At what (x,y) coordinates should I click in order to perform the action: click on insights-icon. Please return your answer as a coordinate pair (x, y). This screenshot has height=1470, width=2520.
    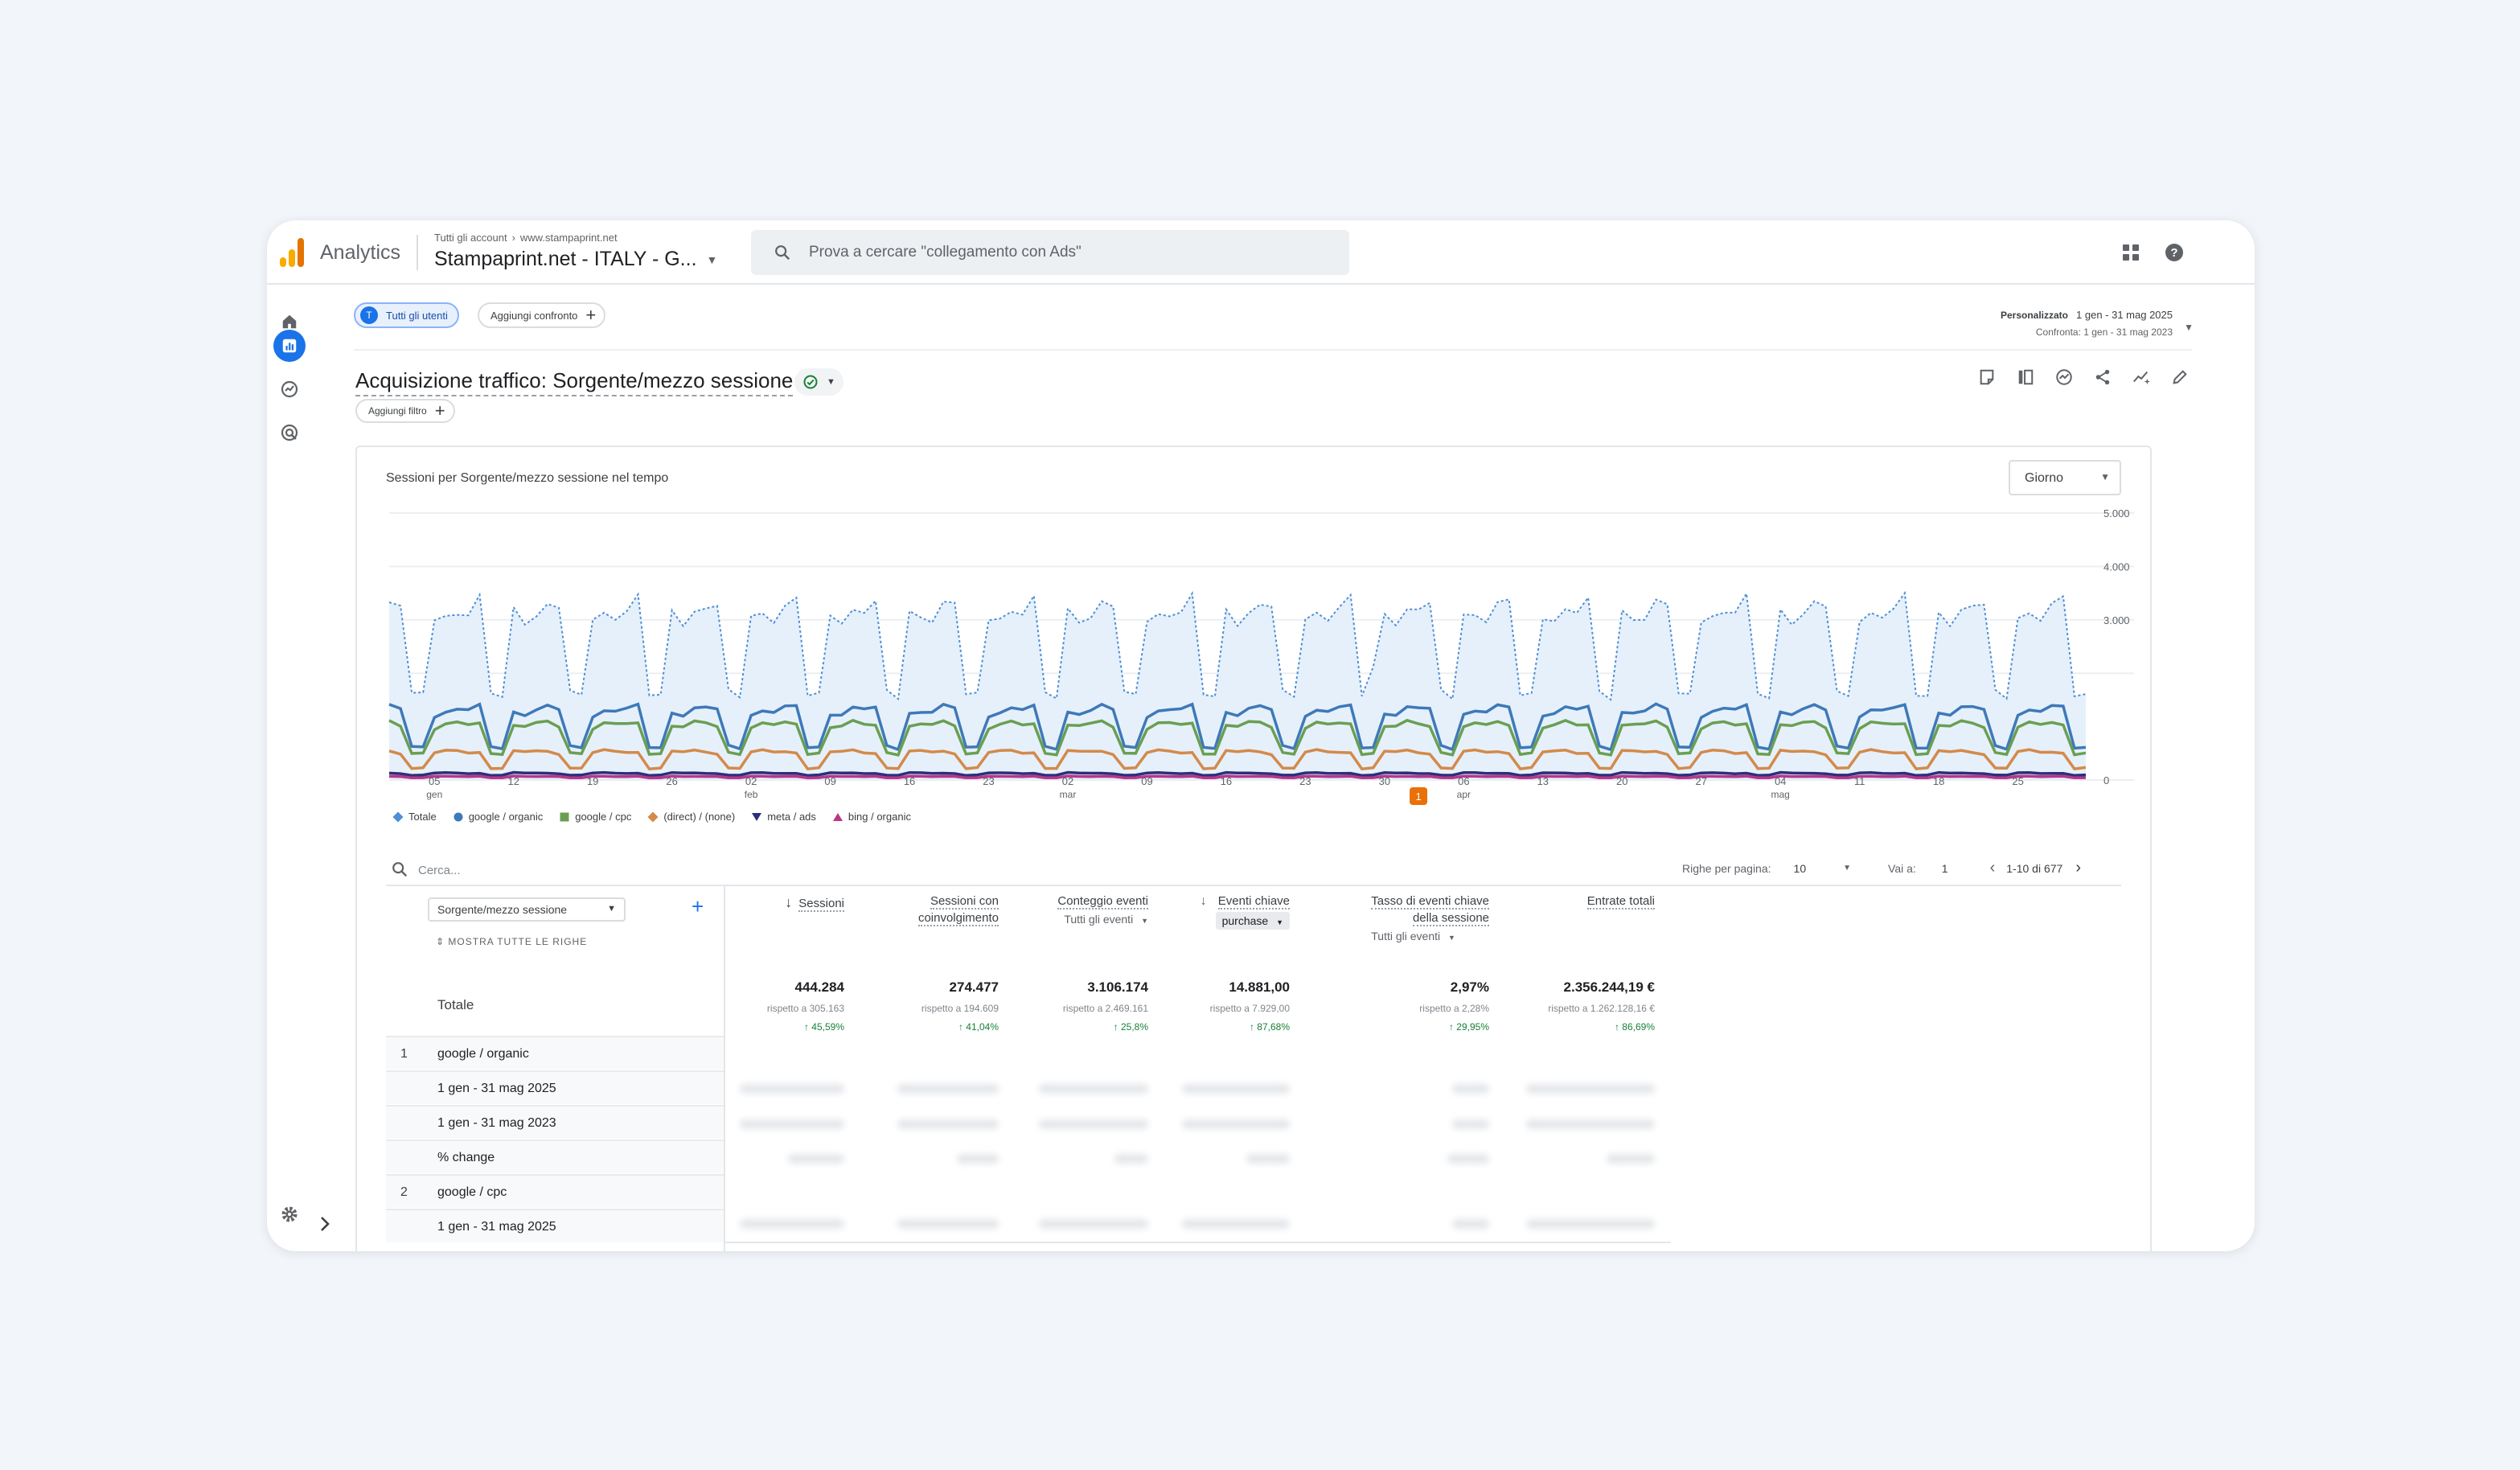
    Looking at the image, I should click on (1986, 377).